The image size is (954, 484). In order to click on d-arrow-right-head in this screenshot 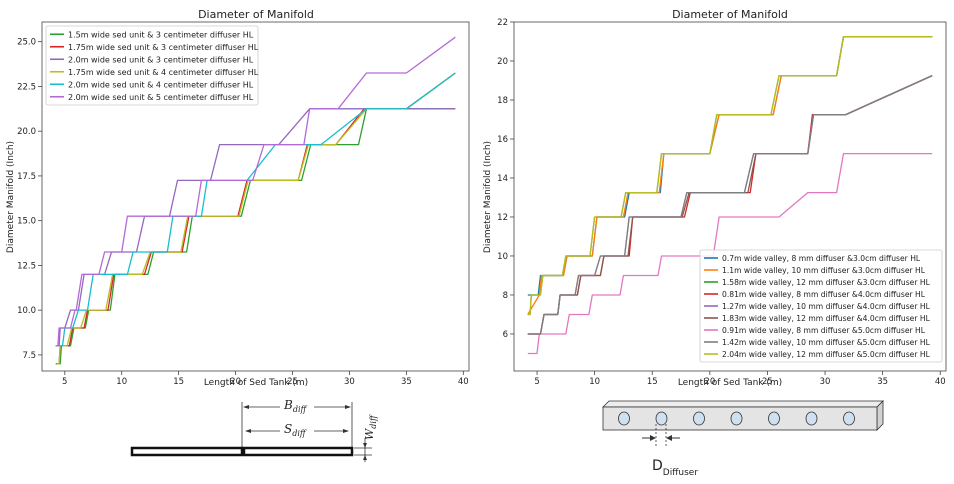, I will do `click(669, 438)`.